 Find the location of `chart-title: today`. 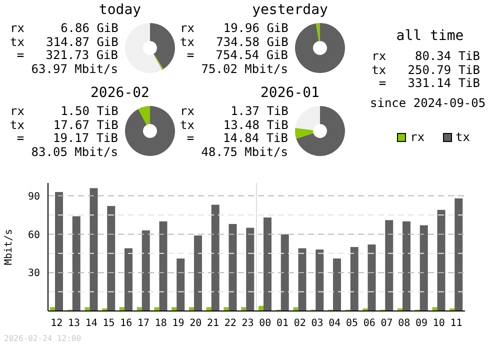

chart-title: today is located at coordinates (120, 10).